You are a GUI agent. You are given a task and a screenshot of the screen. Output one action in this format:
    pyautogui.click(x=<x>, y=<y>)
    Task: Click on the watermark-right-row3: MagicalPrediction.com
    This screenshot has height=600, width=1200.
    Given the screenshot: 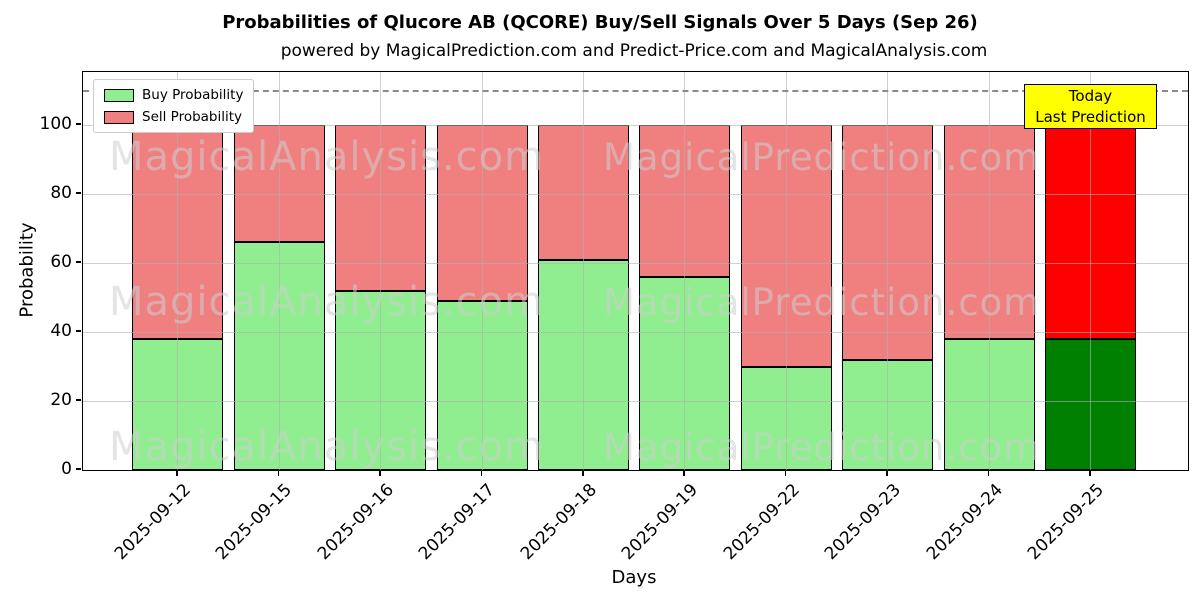 What is the action you would take?
    pyautogui.click(x=822, y=447)
    